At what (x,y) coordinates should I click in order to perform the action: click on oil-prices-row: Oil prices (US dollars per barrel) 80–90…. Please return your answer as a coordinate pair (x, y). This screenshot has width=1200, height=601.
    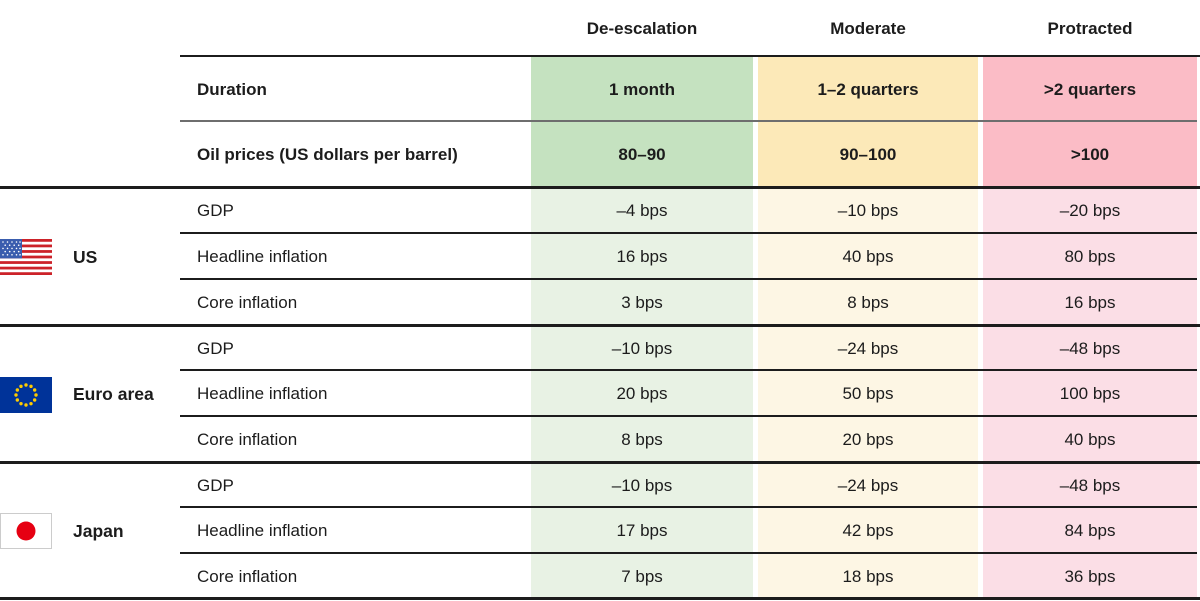
    Looking at the image, I should click on (600, 155).